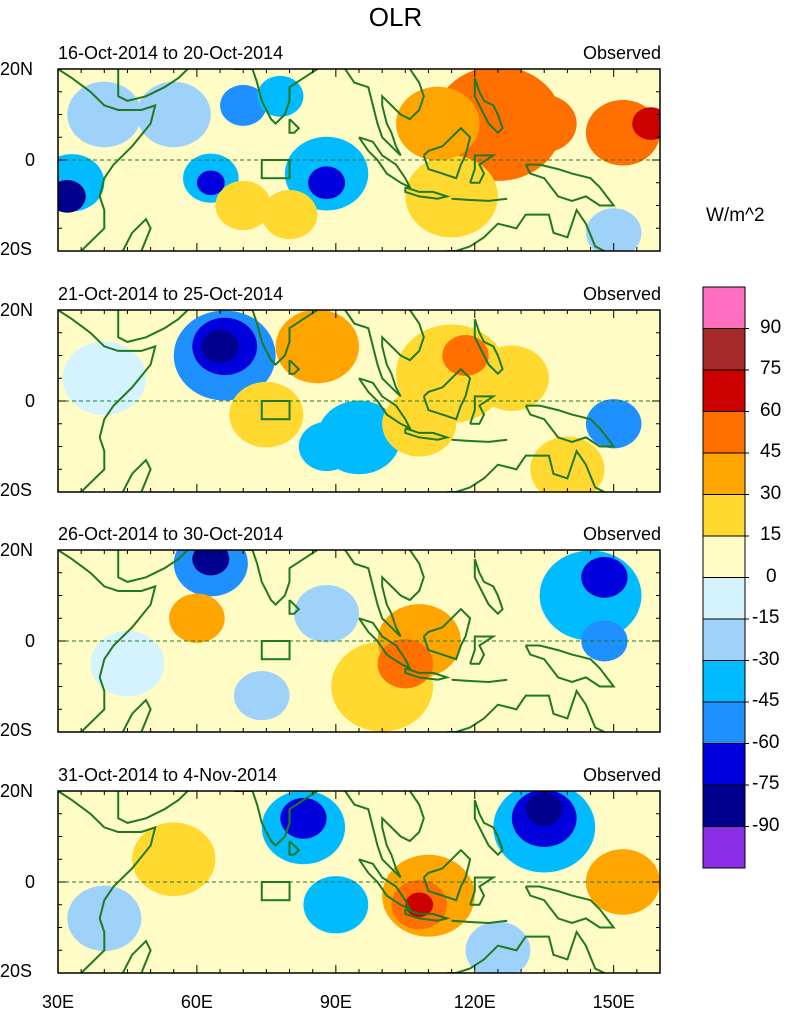 This screenshot has height=1013, width=791. What do you see at coordinates (771, 368) in the screenshot?
I see `colorbar-label: 75` at bounding box center [771, 368].